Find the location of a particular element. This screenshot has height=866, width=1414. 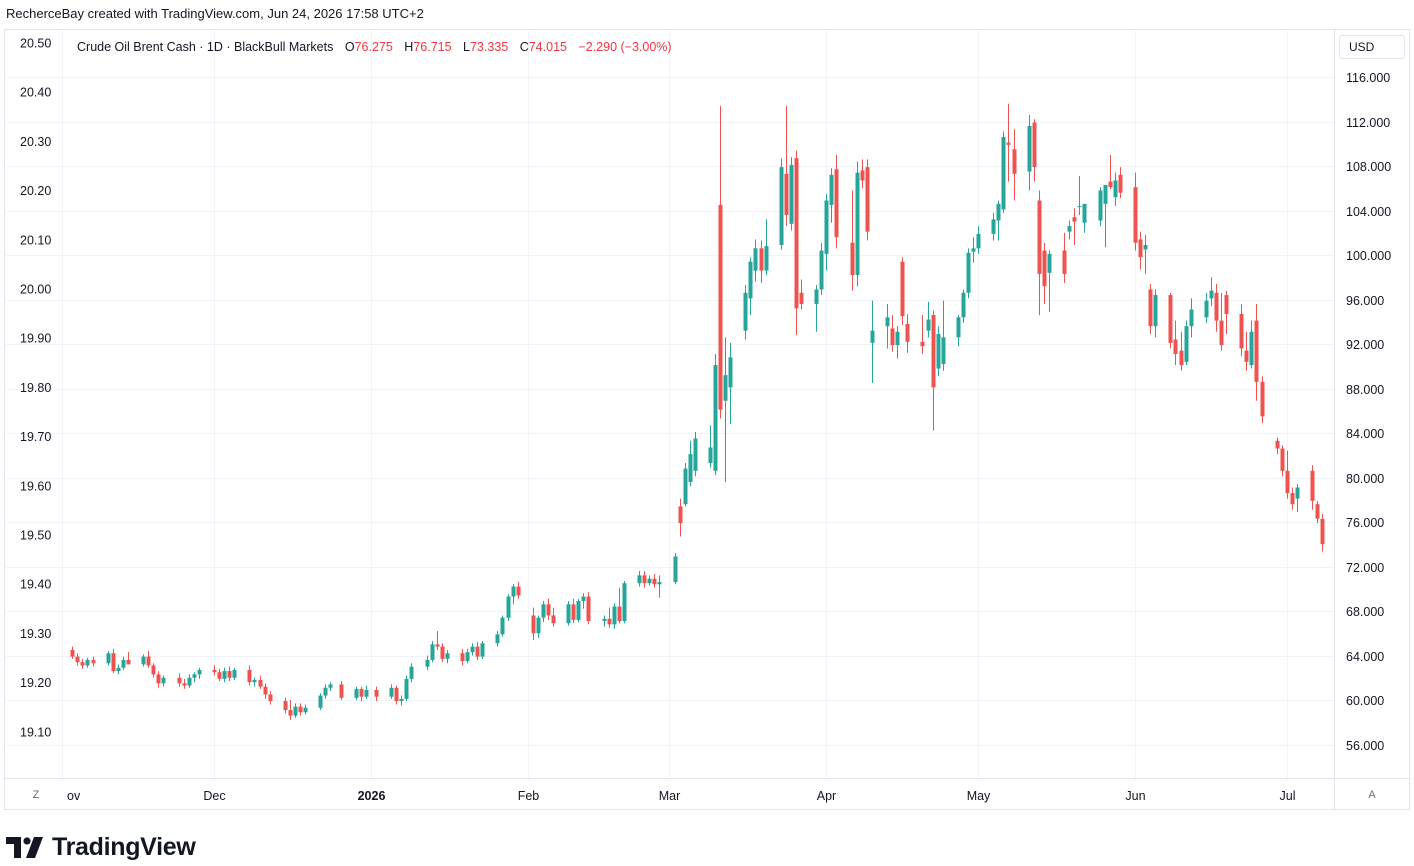

zoom-reset-button: Z is located at coordinates (36, 795).